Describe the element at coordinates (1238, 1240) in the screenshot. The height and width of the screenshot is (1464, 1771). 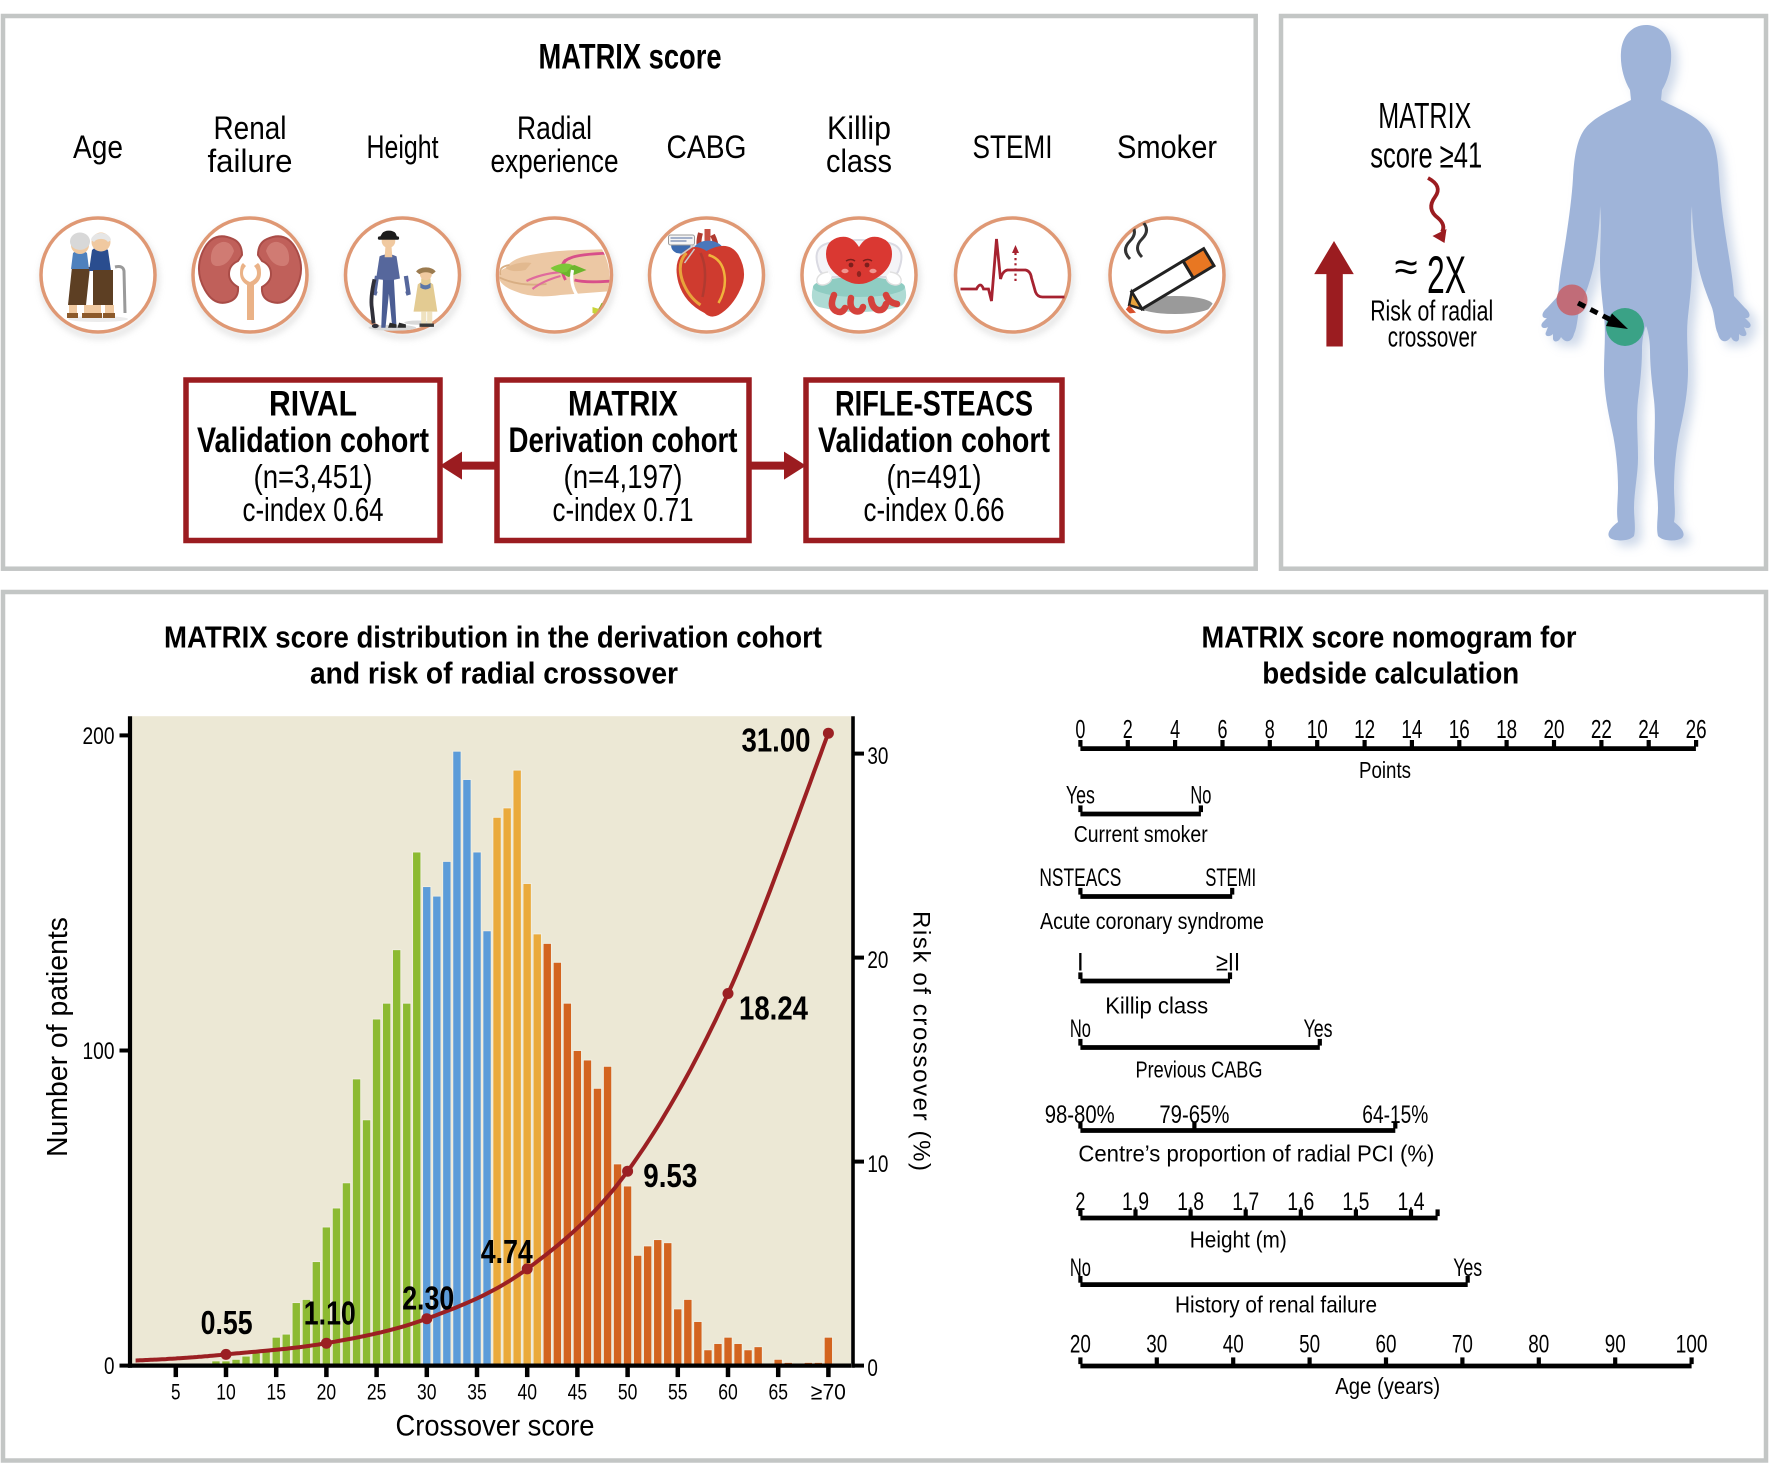
I see `svg-text: Height (m)` at that location.